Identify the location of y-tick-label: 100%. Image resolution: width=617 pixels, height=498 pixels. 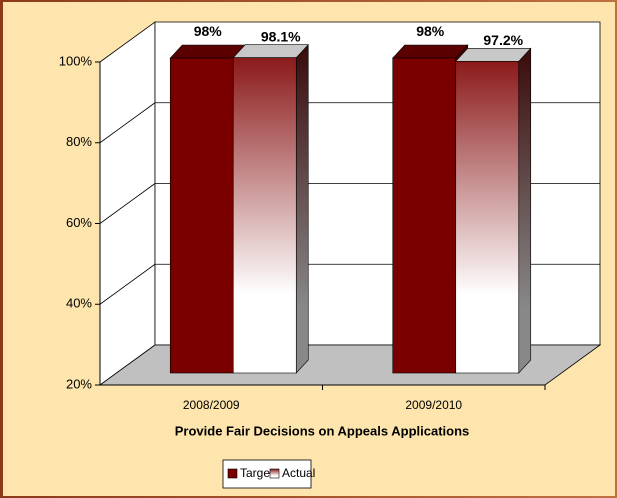
(76, 60).